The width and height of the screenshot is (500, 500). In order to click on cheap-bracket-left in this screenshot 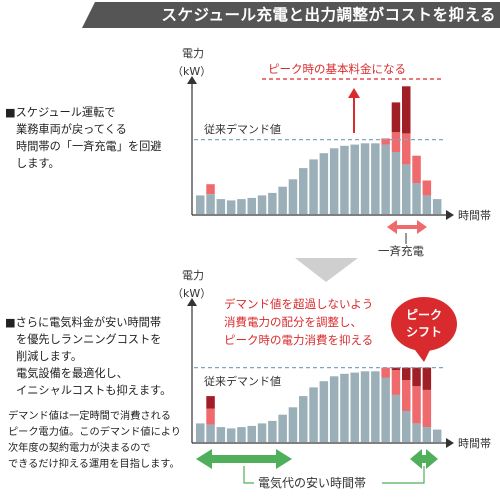, I will do `click(248, 475)`.